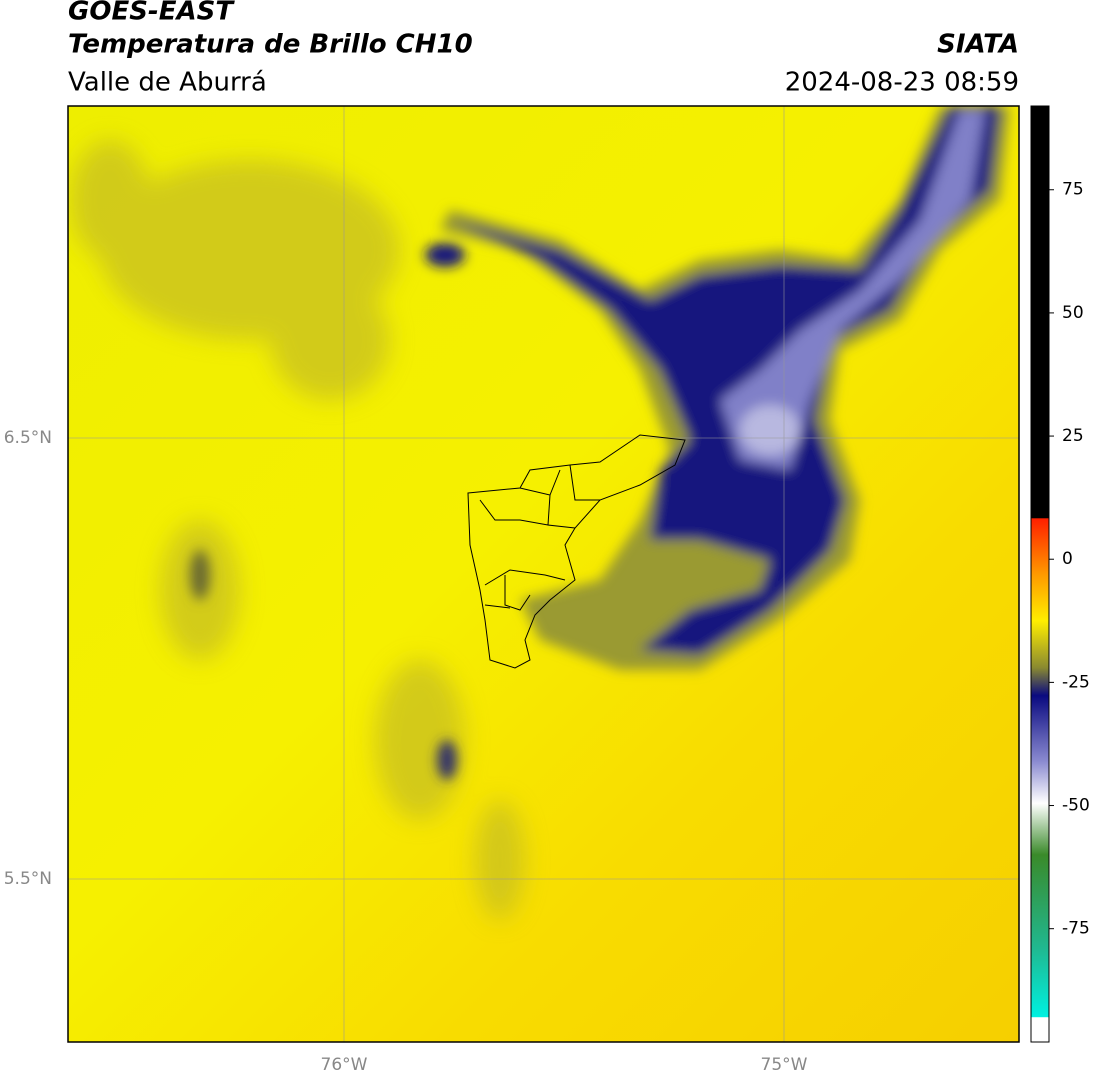 The width and height of the screenshot is (1094, 1082). Describe the element at coordinates (1076, 929) in the screenshot. I see `colorbar-tick-label: -75` at that location.